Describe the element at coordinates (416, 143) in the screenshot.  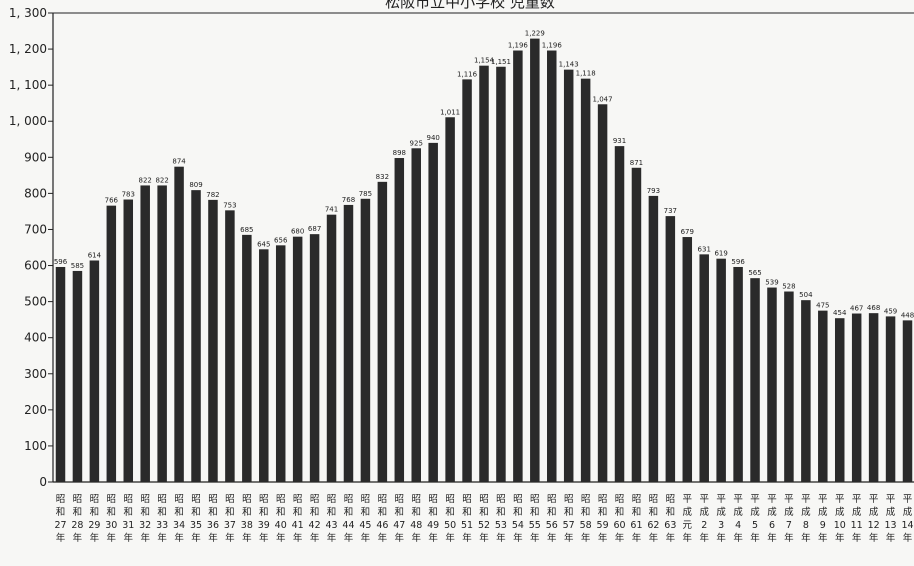
I see `data-label: 925` at that location.